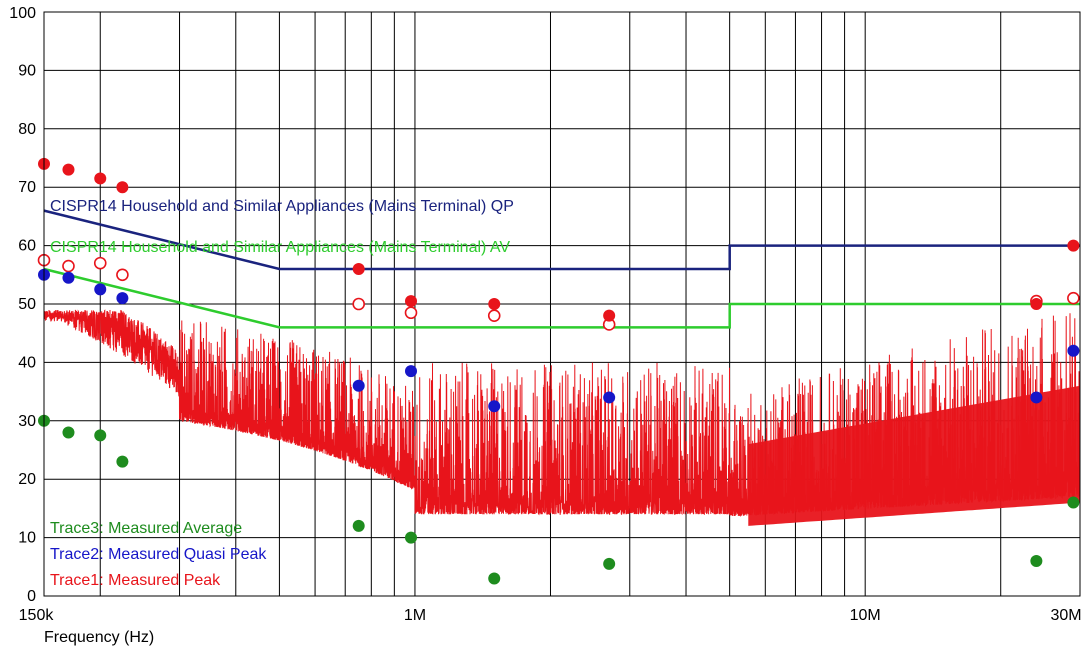 The image size is (1086, 654). What do you see at coordinates (914, 458) in the screenshot?
I see `peak-trace-fill` at bounding box center [914, 458].